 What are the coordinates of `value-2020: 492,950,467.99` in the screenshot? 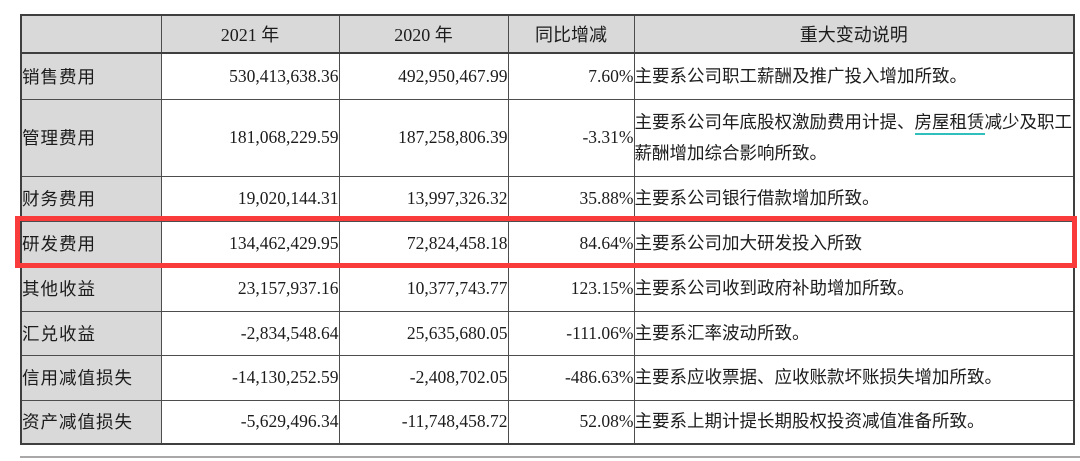 It's located at (423, 76).